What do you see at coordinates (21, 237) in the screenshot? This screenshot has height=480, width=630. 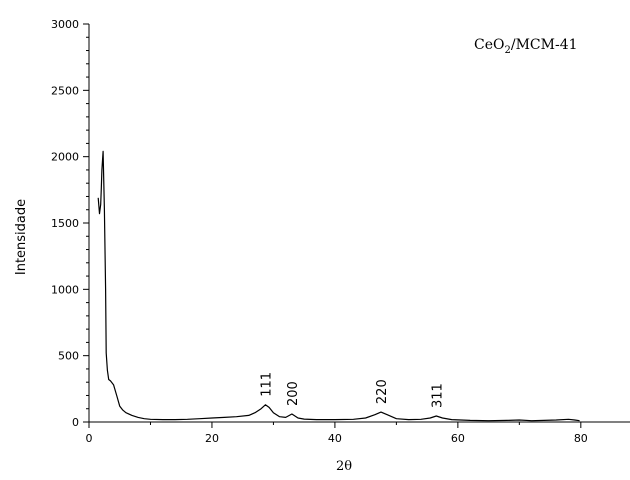 I see `y-axis-title: Intensidade` at bounding box center [21, 237].